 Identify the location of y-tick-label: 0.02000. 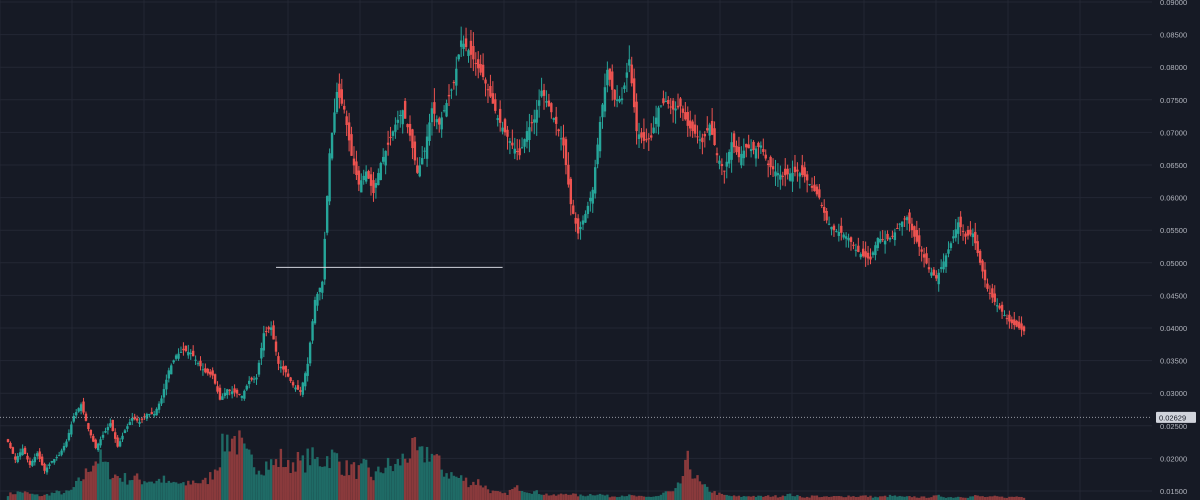
(1173, 458).